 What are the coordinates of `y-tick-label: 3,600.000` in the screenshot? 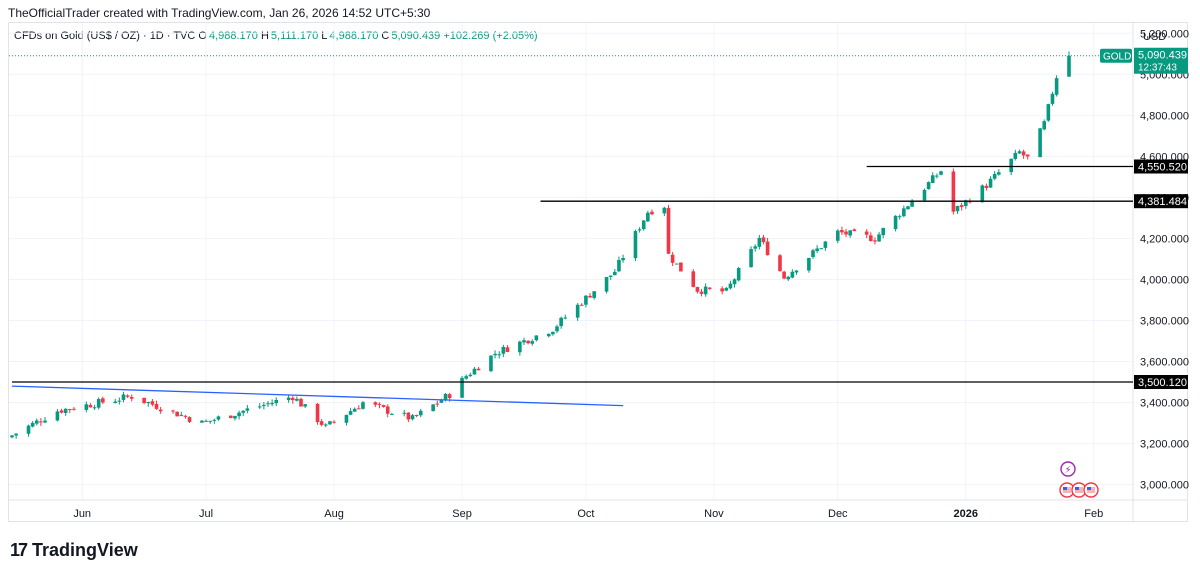 It's located at (1164, 363).